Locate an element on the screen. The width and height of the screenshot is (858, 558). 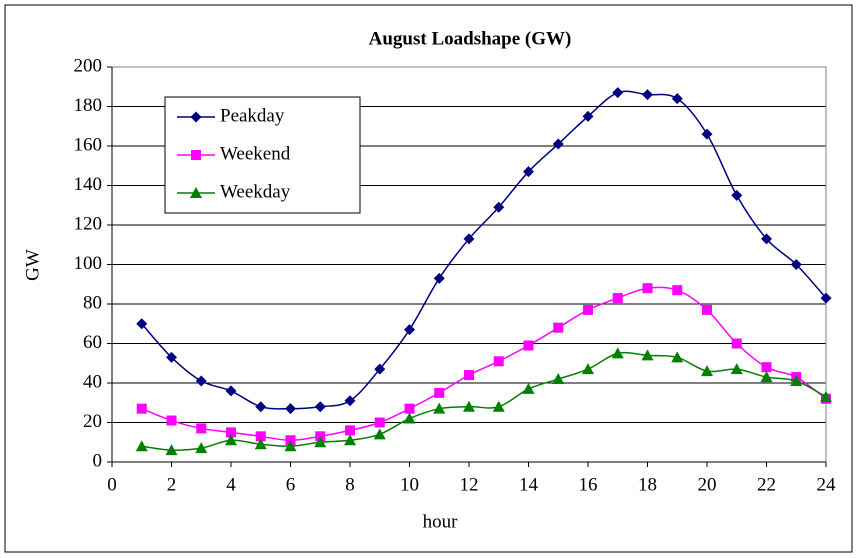
x-tick-label: 22 is located at coordinates (766, 484).